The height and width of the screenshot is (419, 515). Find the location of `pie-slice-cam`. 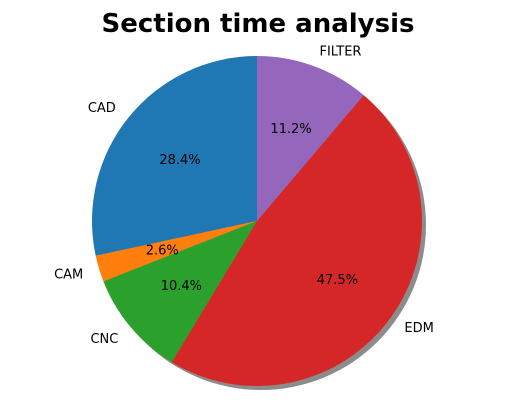

pie-slice-cam is located at coordinates (176, 251).